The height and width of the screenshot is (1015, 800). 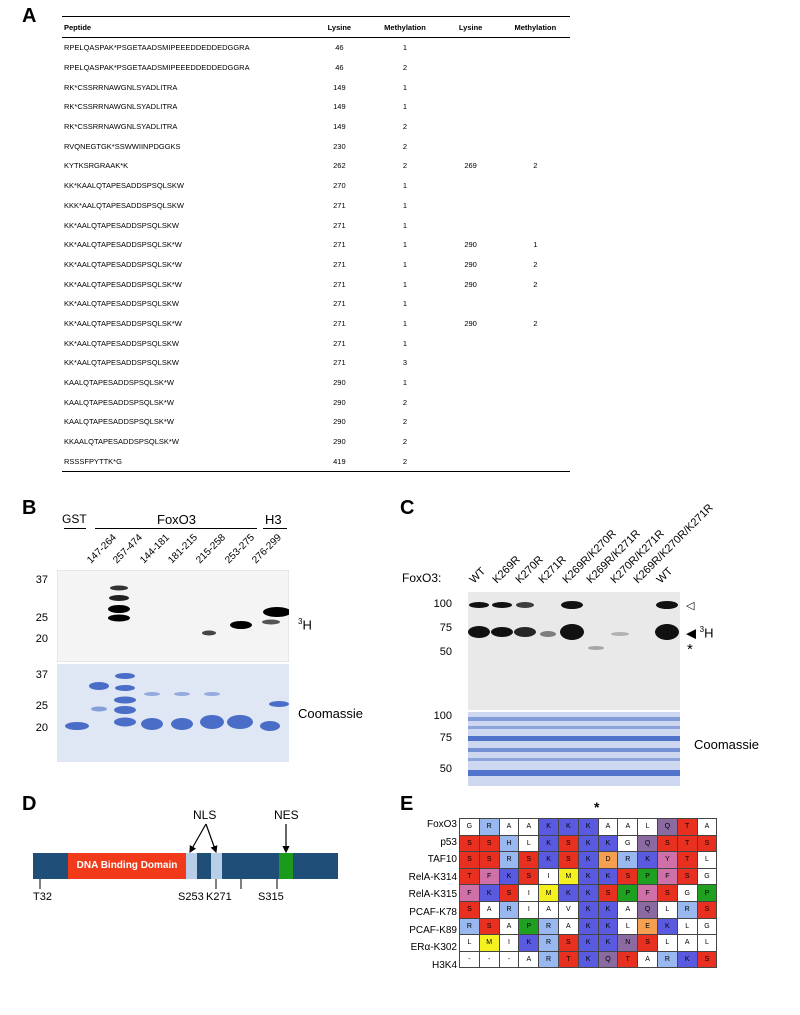 What do you see at coordinates (316, 225) in the screenshot?
I see `table-row: KK*AALQTAPESADDSPSQLSKW 271 1` at bounding box center [316, 225].